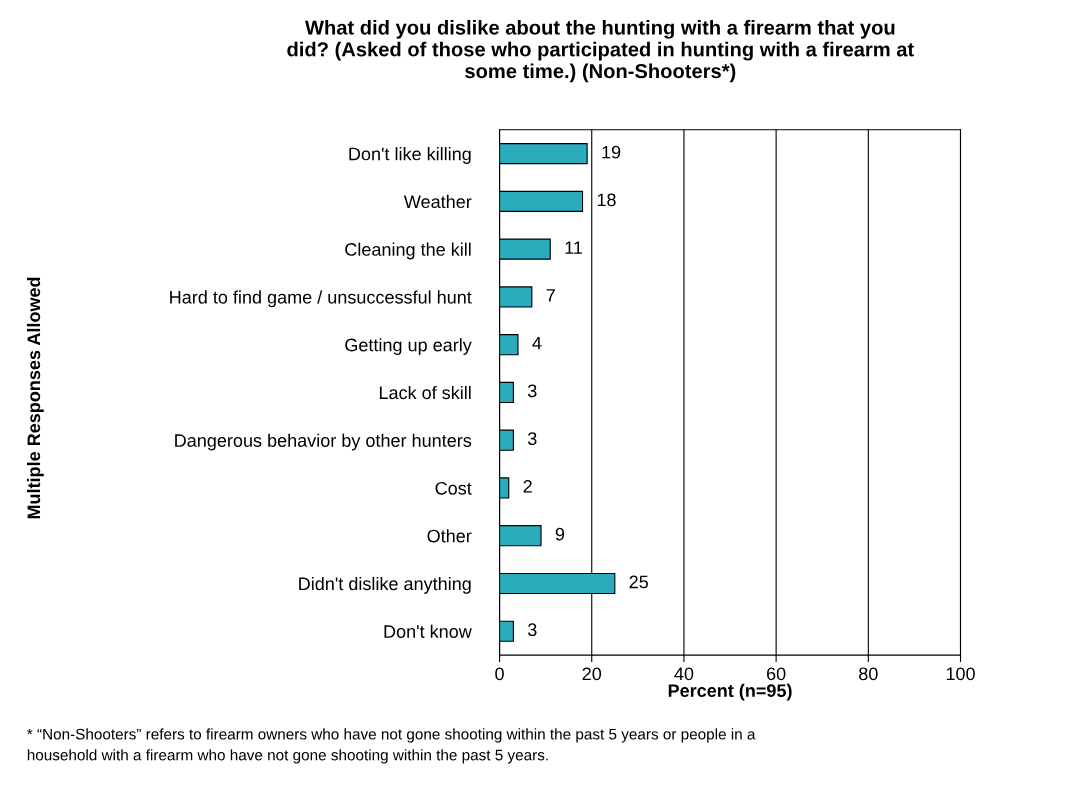  Describe the element at coordinates (408, 251) in the screenshot. I see `y-tick-label: Cleaning the kill` at that location.